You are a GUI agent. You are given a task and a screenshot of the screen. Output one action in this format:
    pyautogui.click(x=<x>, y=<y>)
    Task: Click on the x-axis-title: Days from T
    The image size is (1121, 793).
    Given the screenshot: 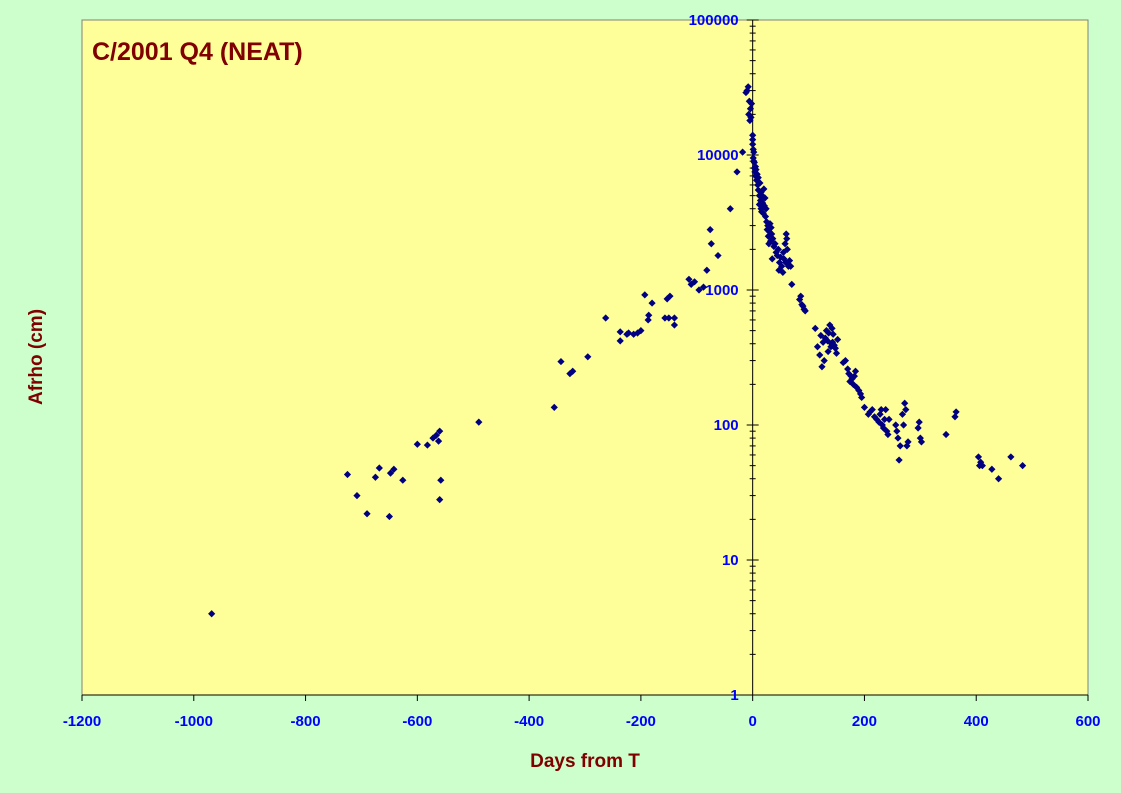 What is the action you would take?
    pyautogui.click(x=585, y=761)
    